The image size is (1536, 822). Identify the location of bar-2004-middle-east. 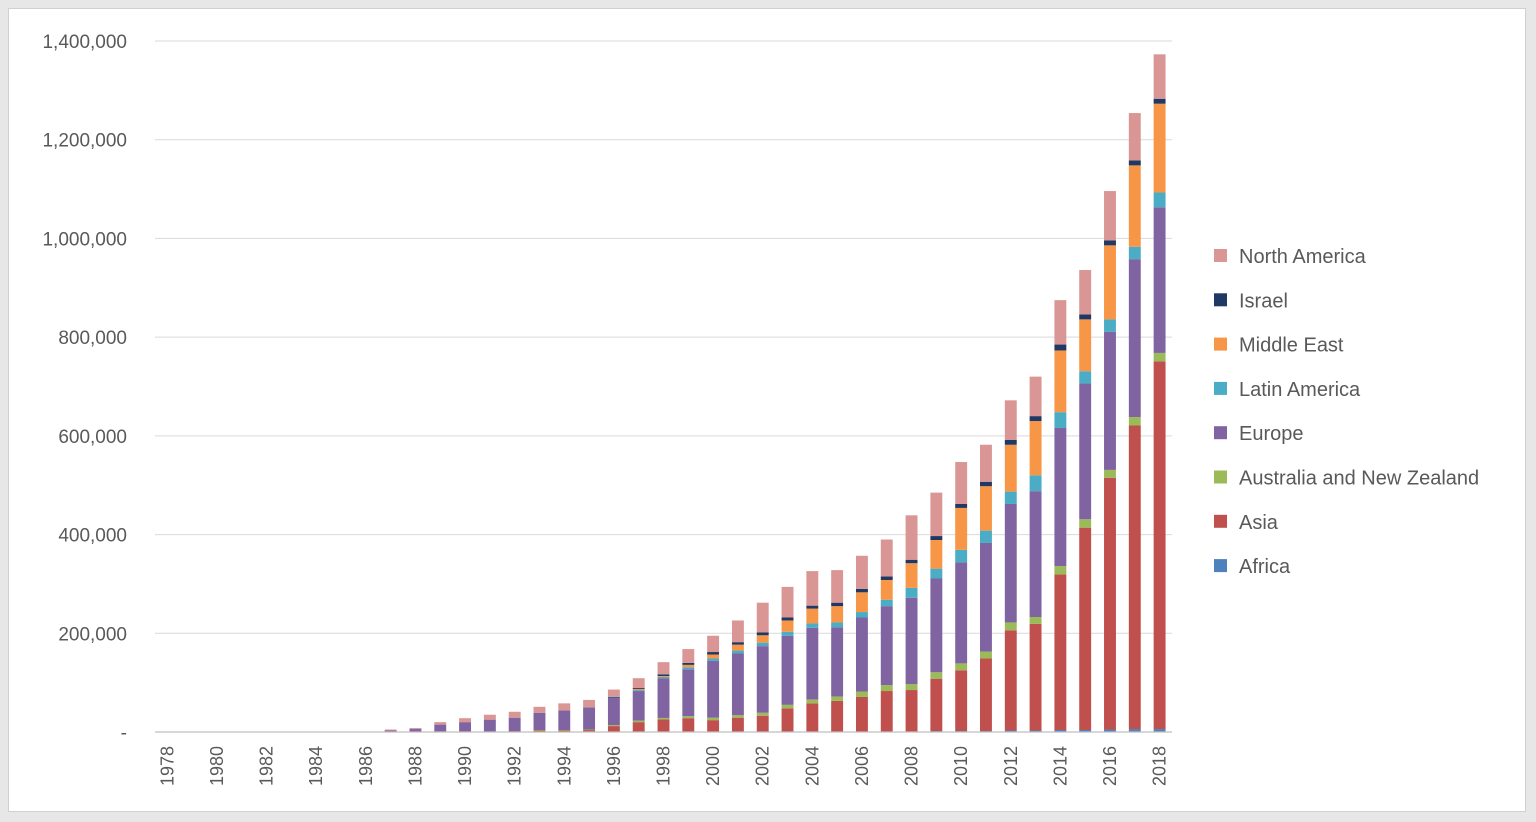
(812, 616).